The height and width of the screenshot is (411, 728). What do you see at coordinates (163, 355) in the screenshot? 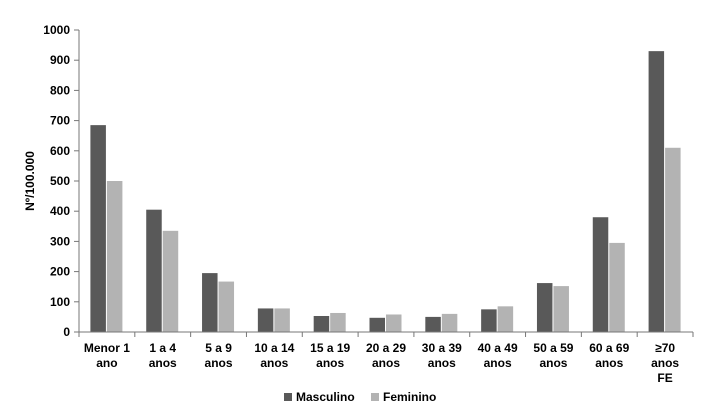
I see `x-tick-label: 1 a 4 anos` at bounding box center [163, 355].